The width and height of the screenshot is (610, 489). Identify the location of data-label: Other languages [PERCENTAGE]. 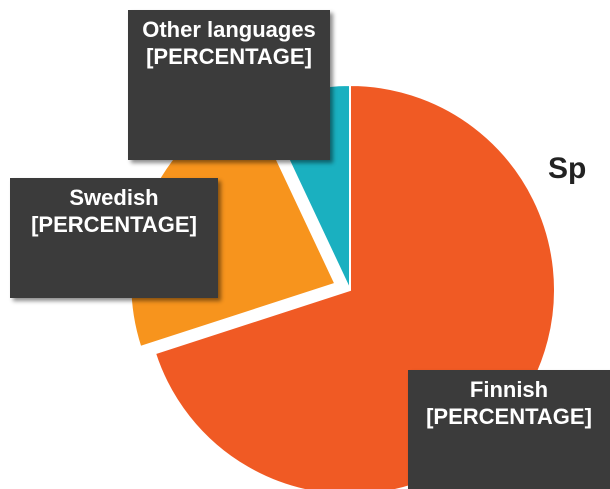
(229, 85).